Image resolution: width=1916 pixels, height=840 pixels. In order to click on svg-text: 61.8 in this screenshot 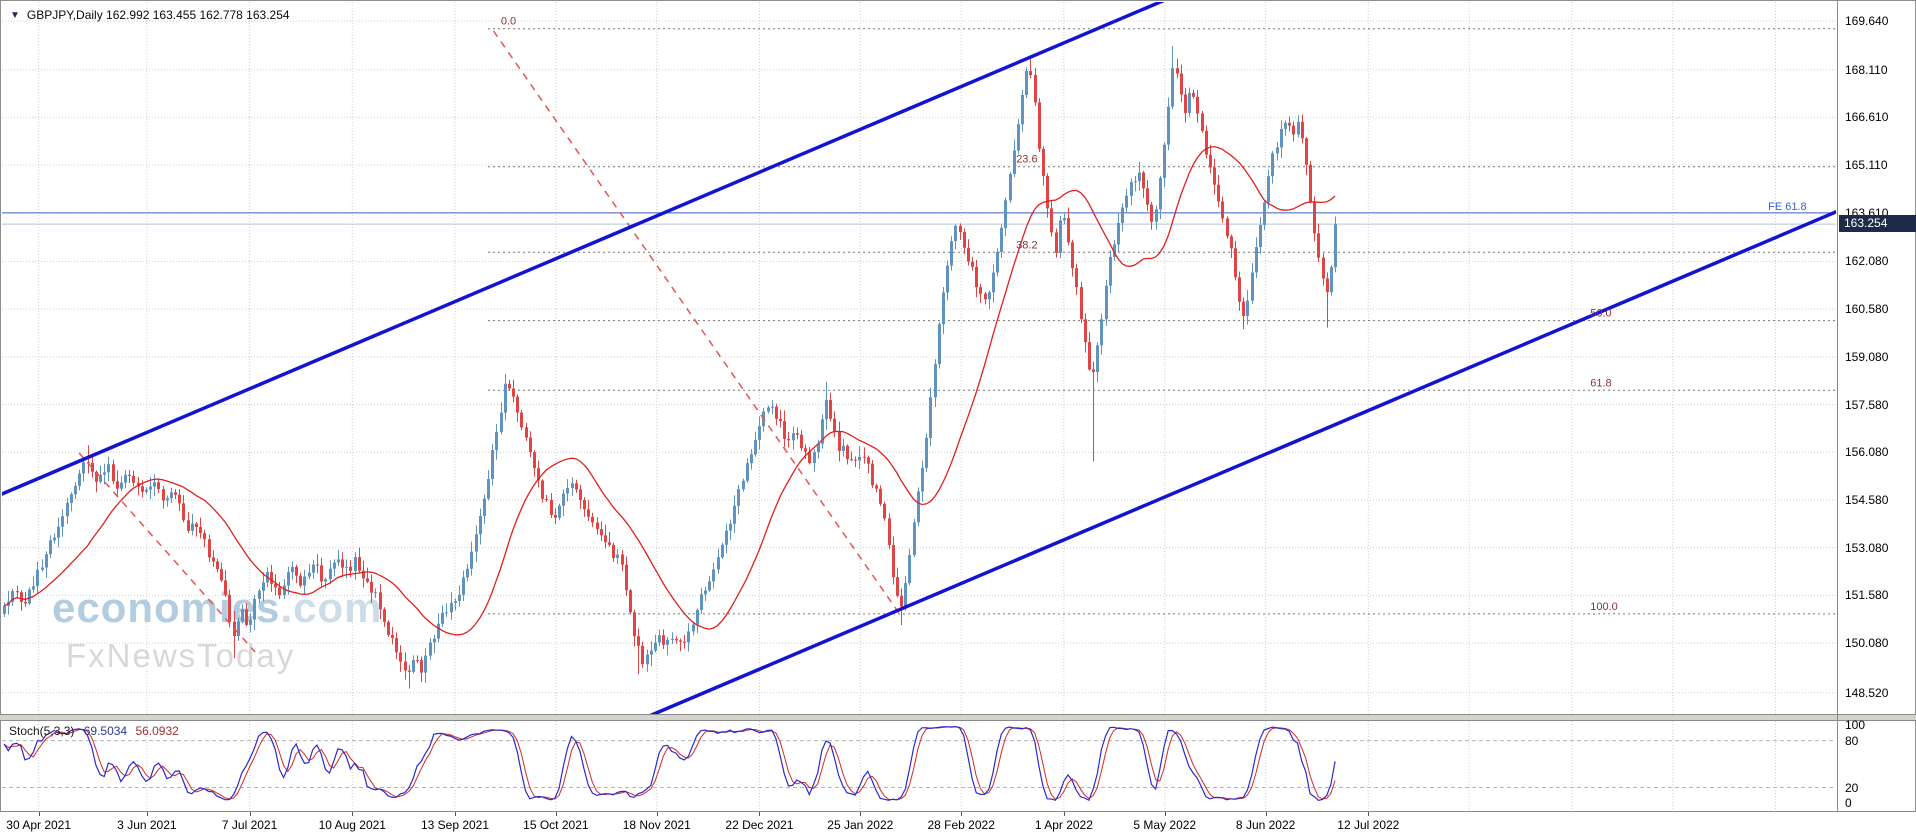, I will do `click(1600, 383)`.